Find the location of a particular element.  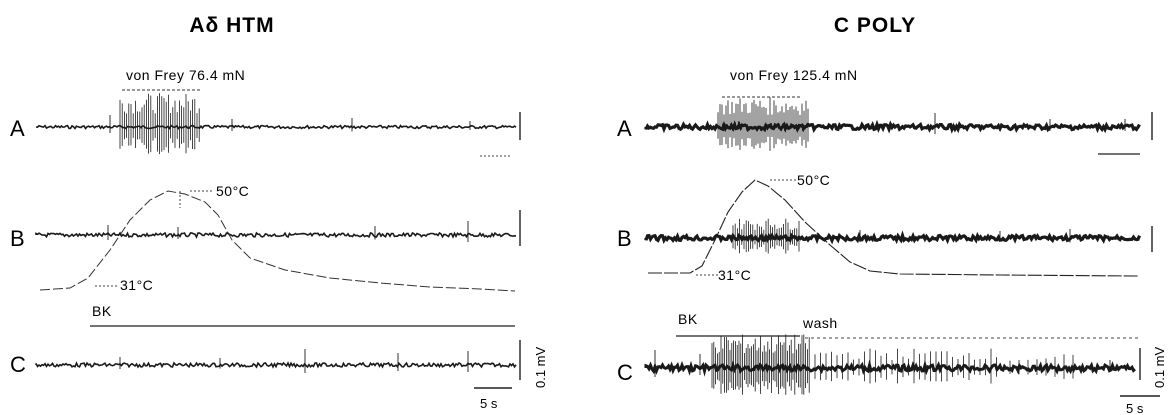

time-scale-label-left: 5 s is located at coordinates (489, 403).